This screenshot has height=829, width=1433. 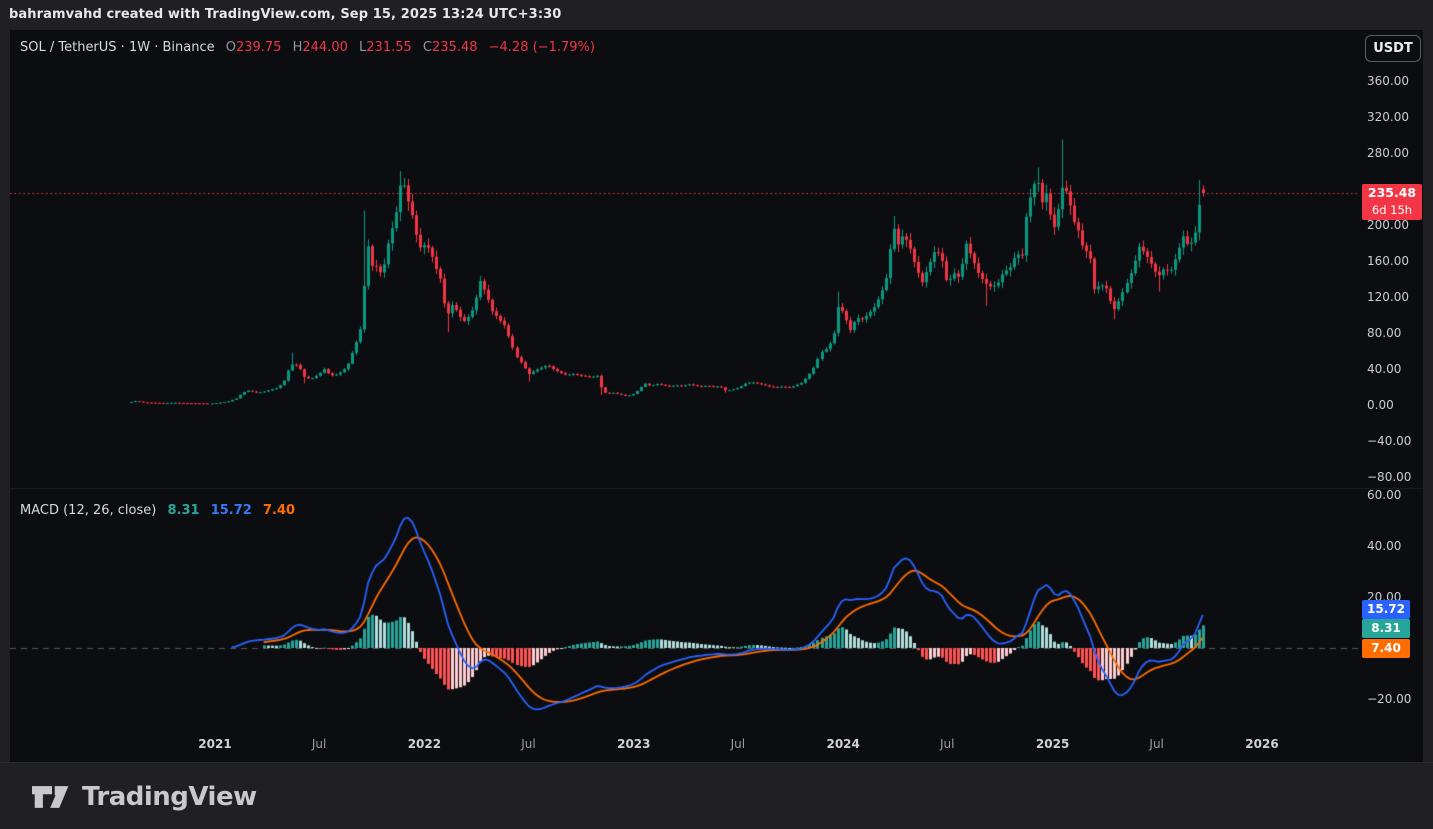 I want to click on time-tick-label: 2022, so click(x=424, y=744).